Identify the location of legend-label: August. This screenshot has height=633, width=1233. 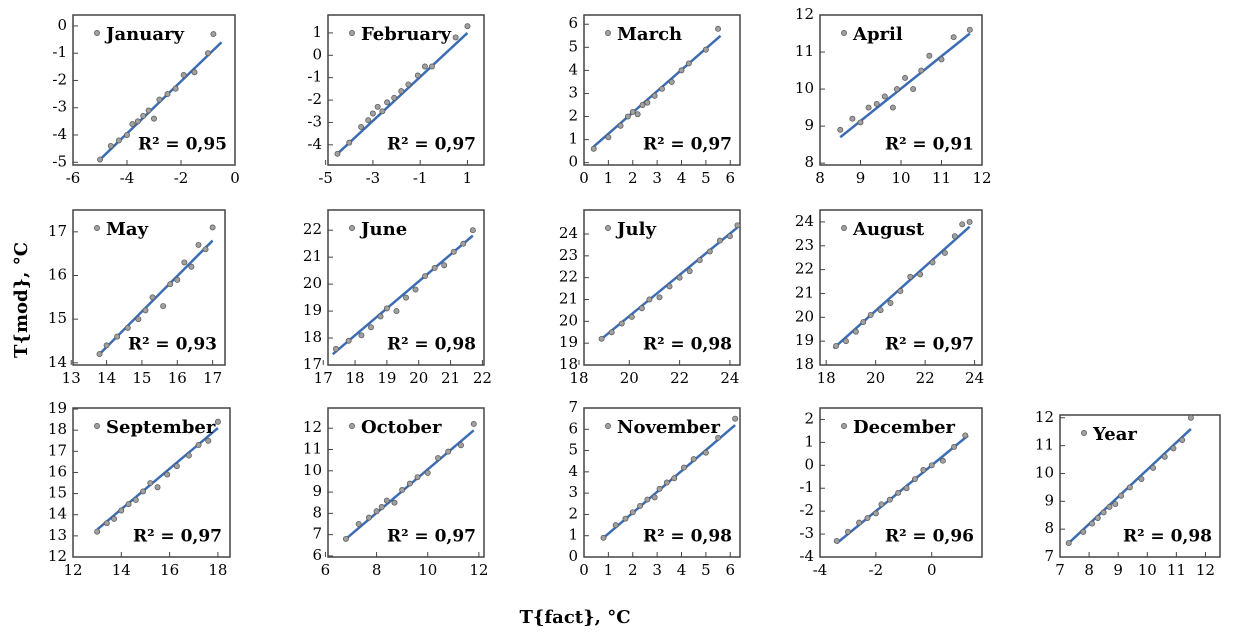
(888, 229).